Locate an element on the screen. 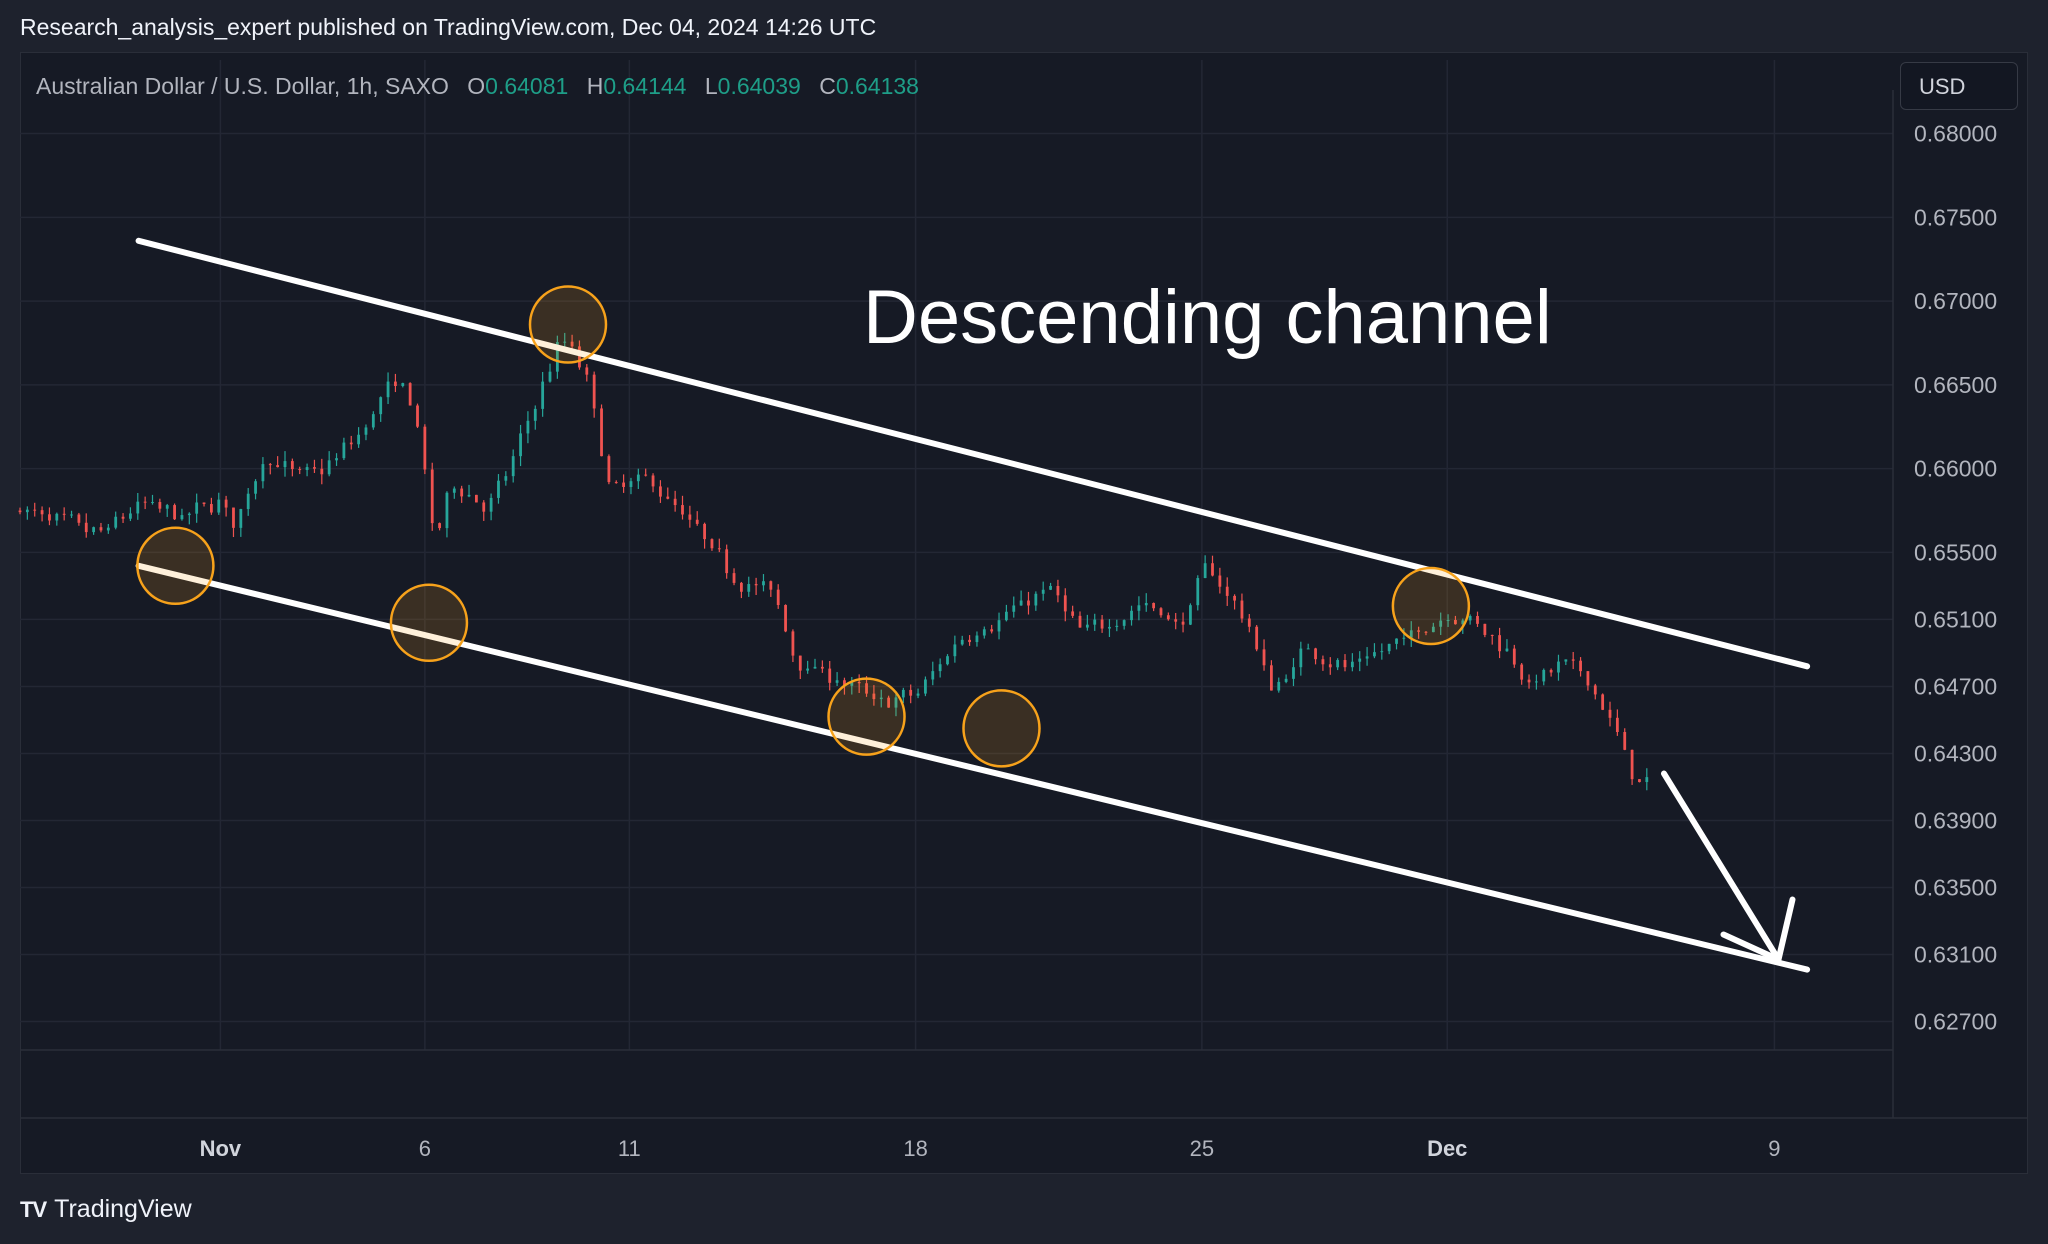  tradingview-brand: TV TradingView is located at coordinates (106, 1209).